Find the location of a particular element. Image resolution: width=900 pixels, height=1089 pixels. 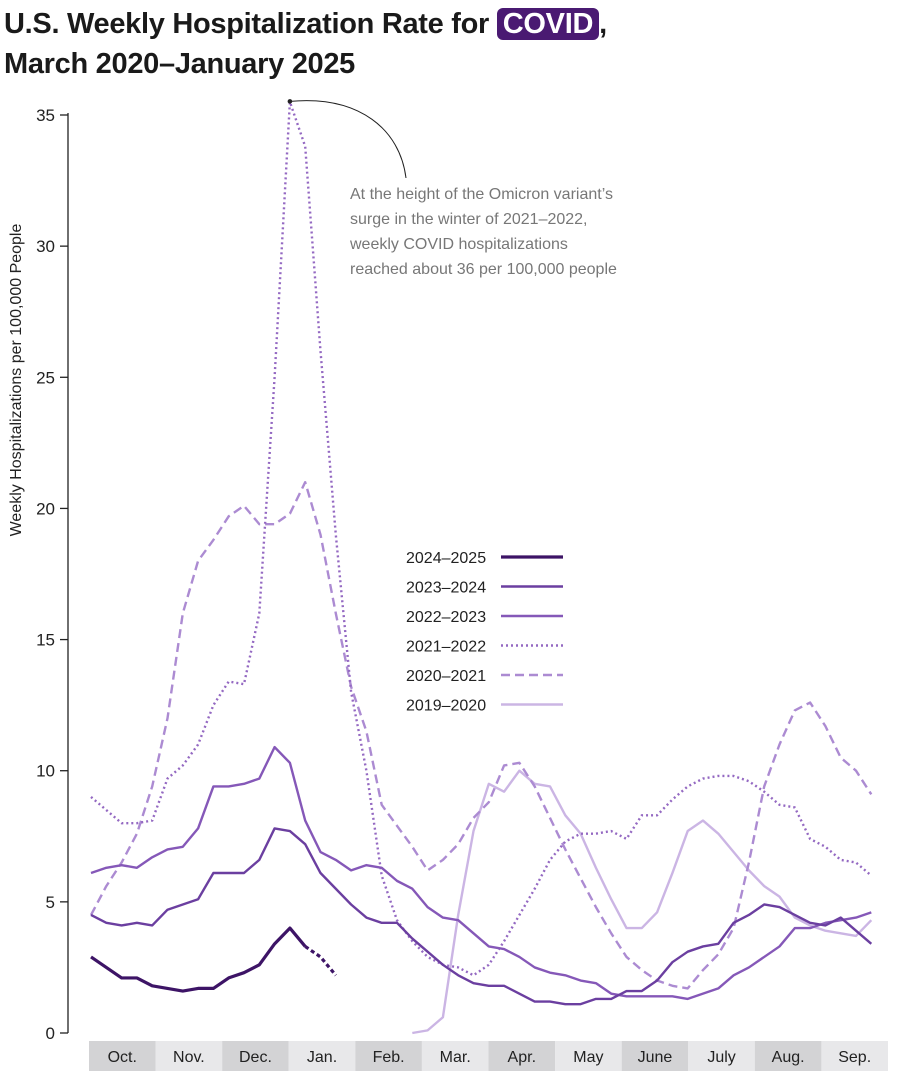

annotation-text: reached about 36 per 100,000 people is located at coordinates (483, 269).